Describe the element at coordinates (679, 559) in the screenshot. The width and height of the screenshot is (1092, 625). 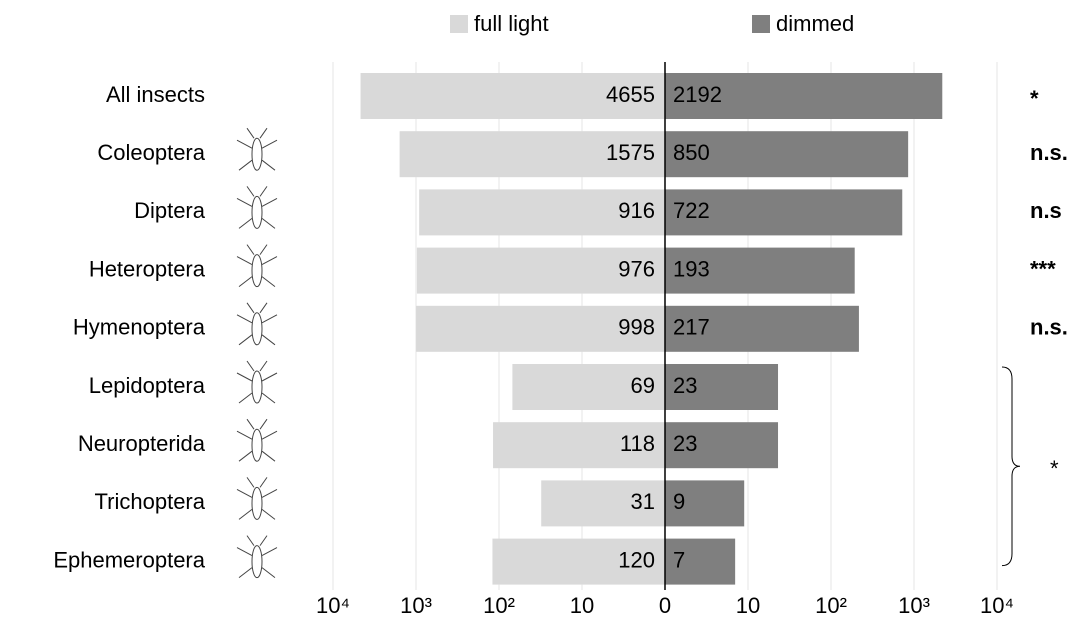
I see `value-label: 7` at that location.